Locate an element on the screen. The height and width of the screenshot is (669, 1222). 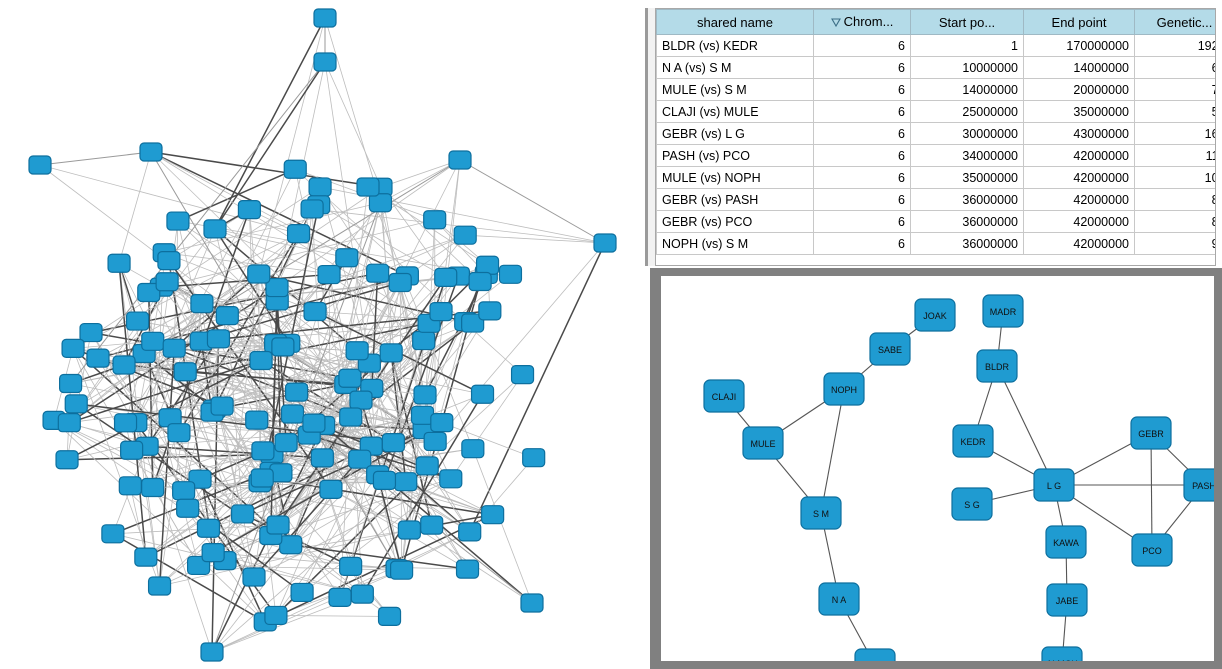
subnetwork-node: S G is located at coordinates (972, 504).